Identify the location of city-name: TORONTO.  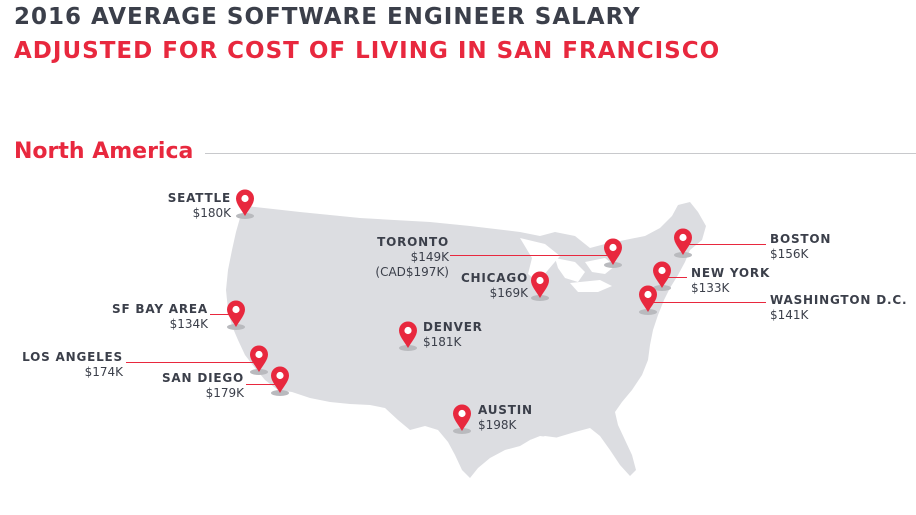
(413, 242).